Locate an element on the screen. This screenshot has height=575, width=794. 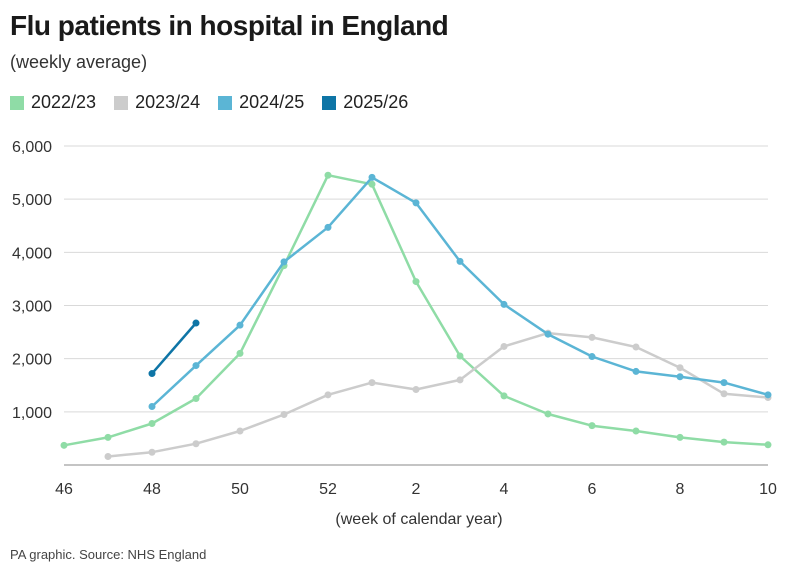
legend-label: 2024/25 is located at coordinates (272, 102).